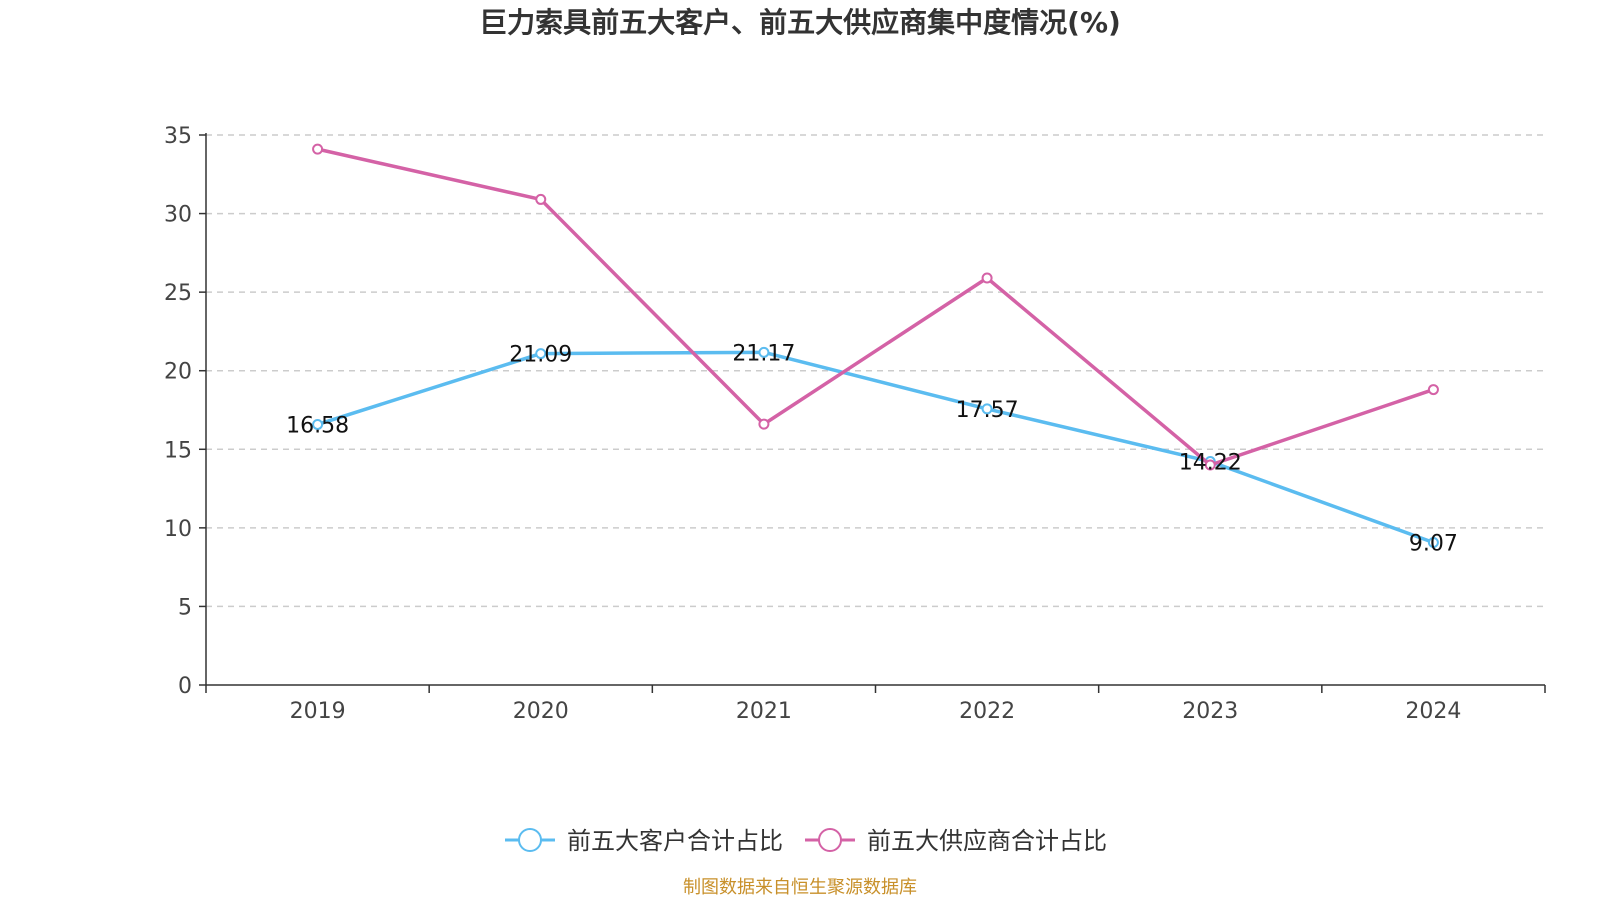 The width and height of the screenshot is (1600, 900). What do you see at coordinates (541, 711) in the screenshot?
I see `x-tick-label: 2020` at bounding box center [541, 711].